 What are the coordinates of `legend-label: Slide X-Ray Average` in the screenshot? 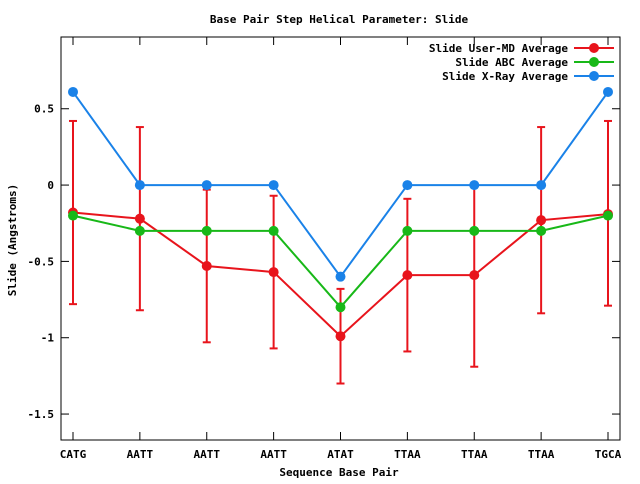 It's located at (505, 76).